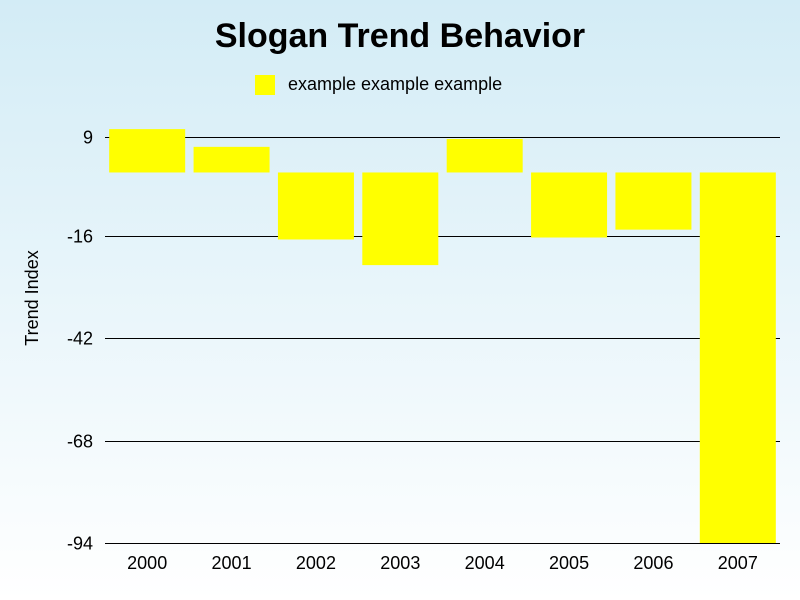  I want to click on y-tick-labels: 9 -16 -42 -68 -94, so click(80, 341).